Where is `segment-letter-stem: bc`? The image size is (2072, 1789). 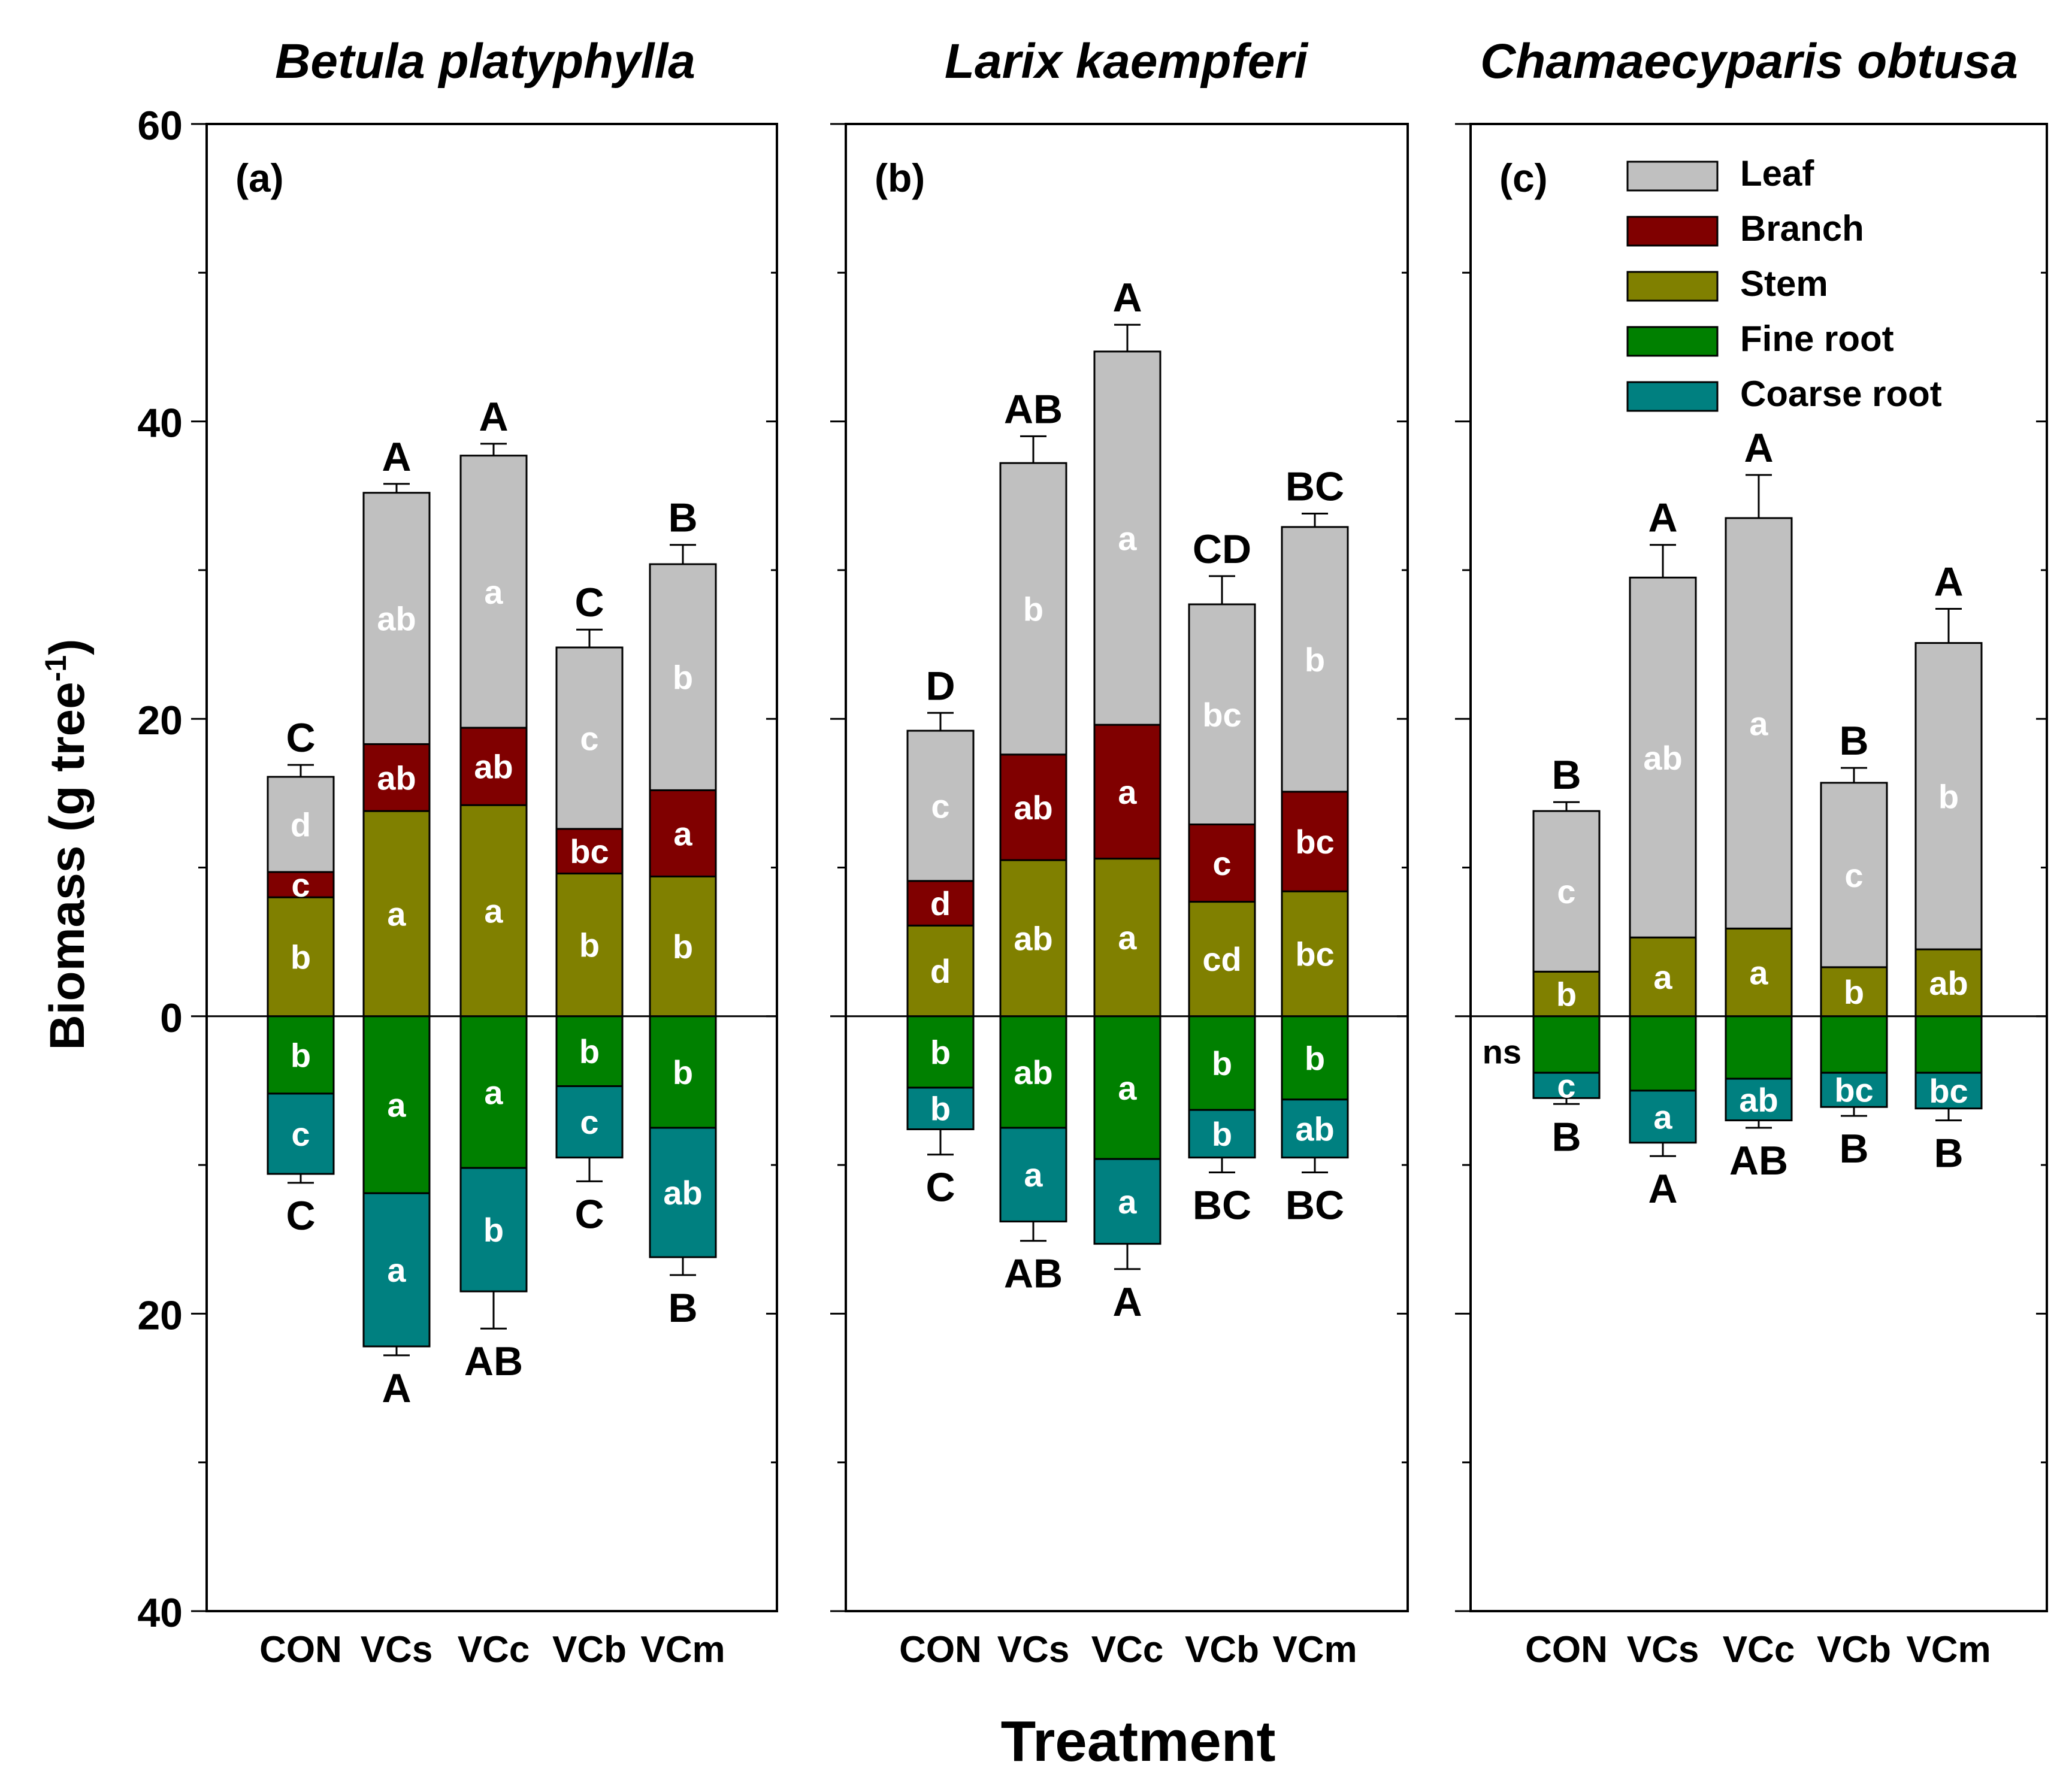 segment-letter-stem: bc is located at coordinates (1314, 954).